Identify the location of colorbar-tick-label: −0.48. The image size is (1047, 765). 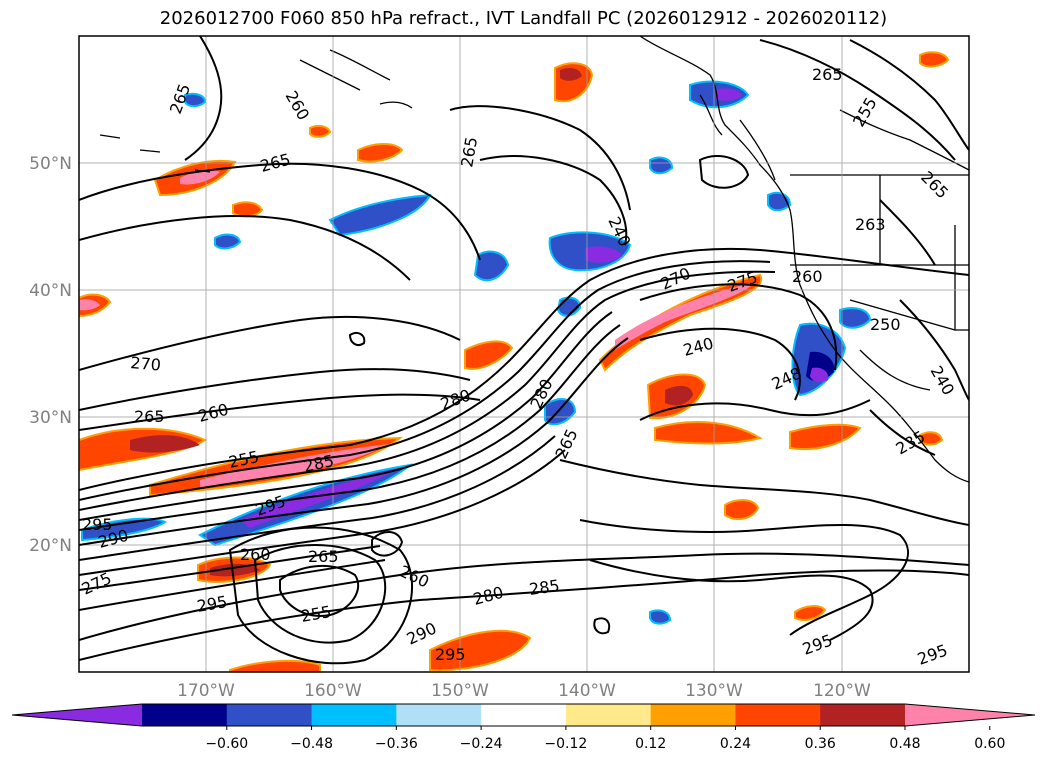
(311, 744).